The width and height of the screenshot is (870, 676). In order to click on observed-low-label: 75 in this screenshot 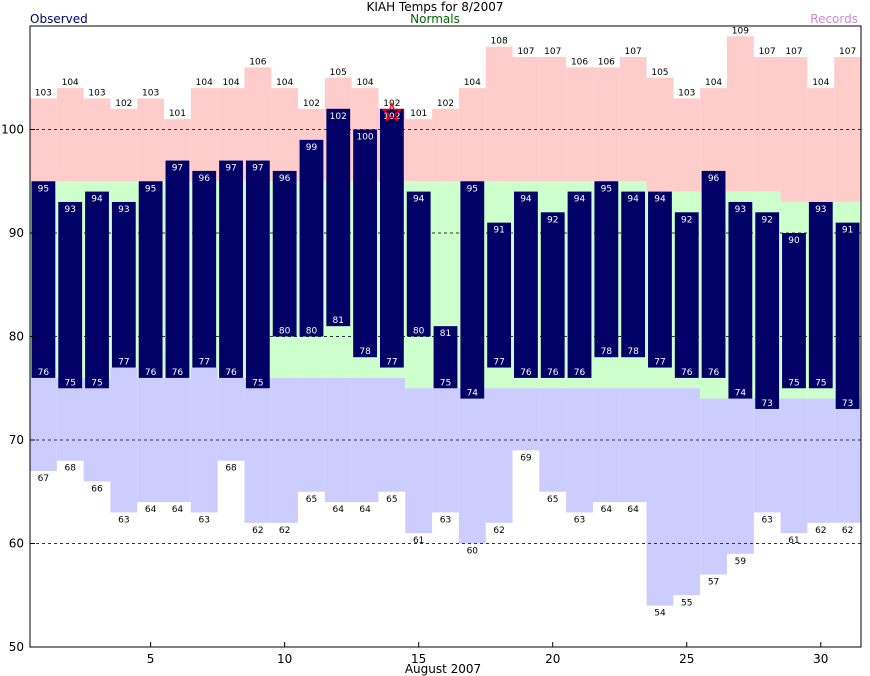, I will do `click(793, 383)`.